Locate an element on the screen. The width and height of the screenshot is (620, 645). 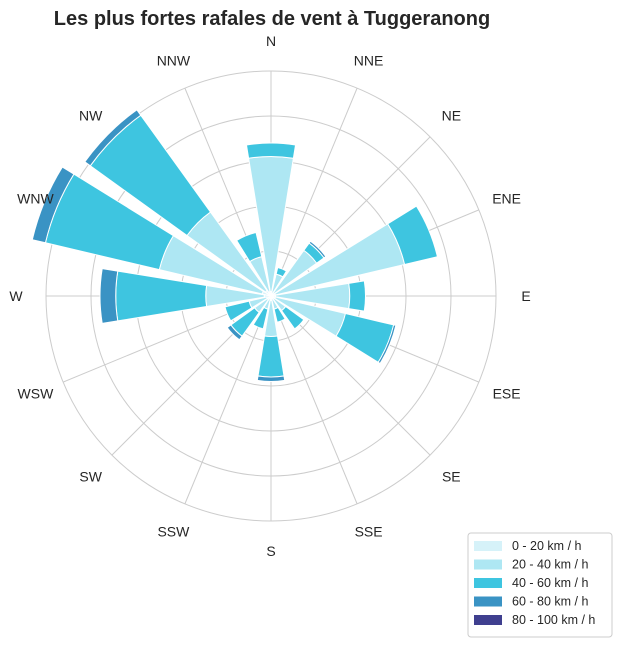
direction-label: NW is located at coordinates (91, 116).